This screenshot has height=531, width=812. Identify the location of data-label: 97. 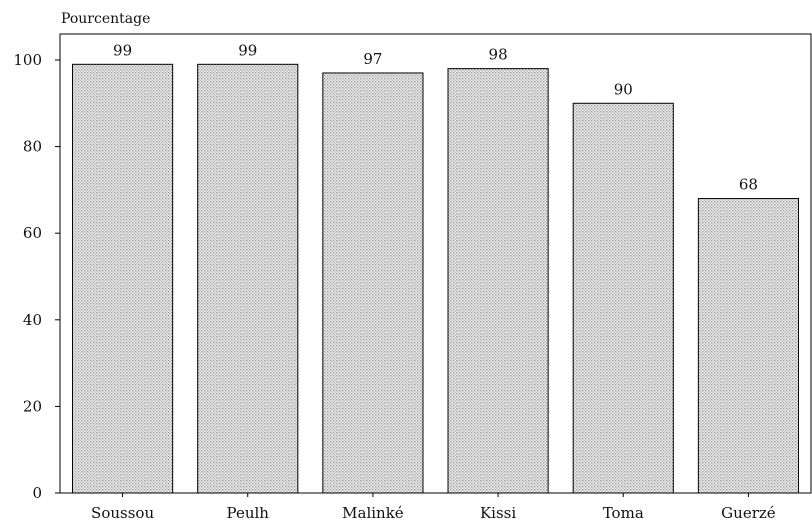
(372, 59).